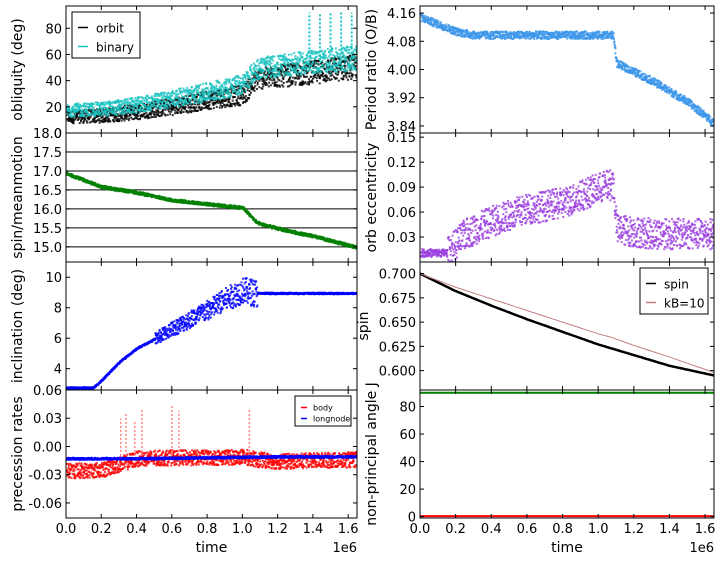  What do you see at coordinates (47, 153) in the screenshot?
I see `y-tick-label: 17.5` at bounding box center [47, 153].